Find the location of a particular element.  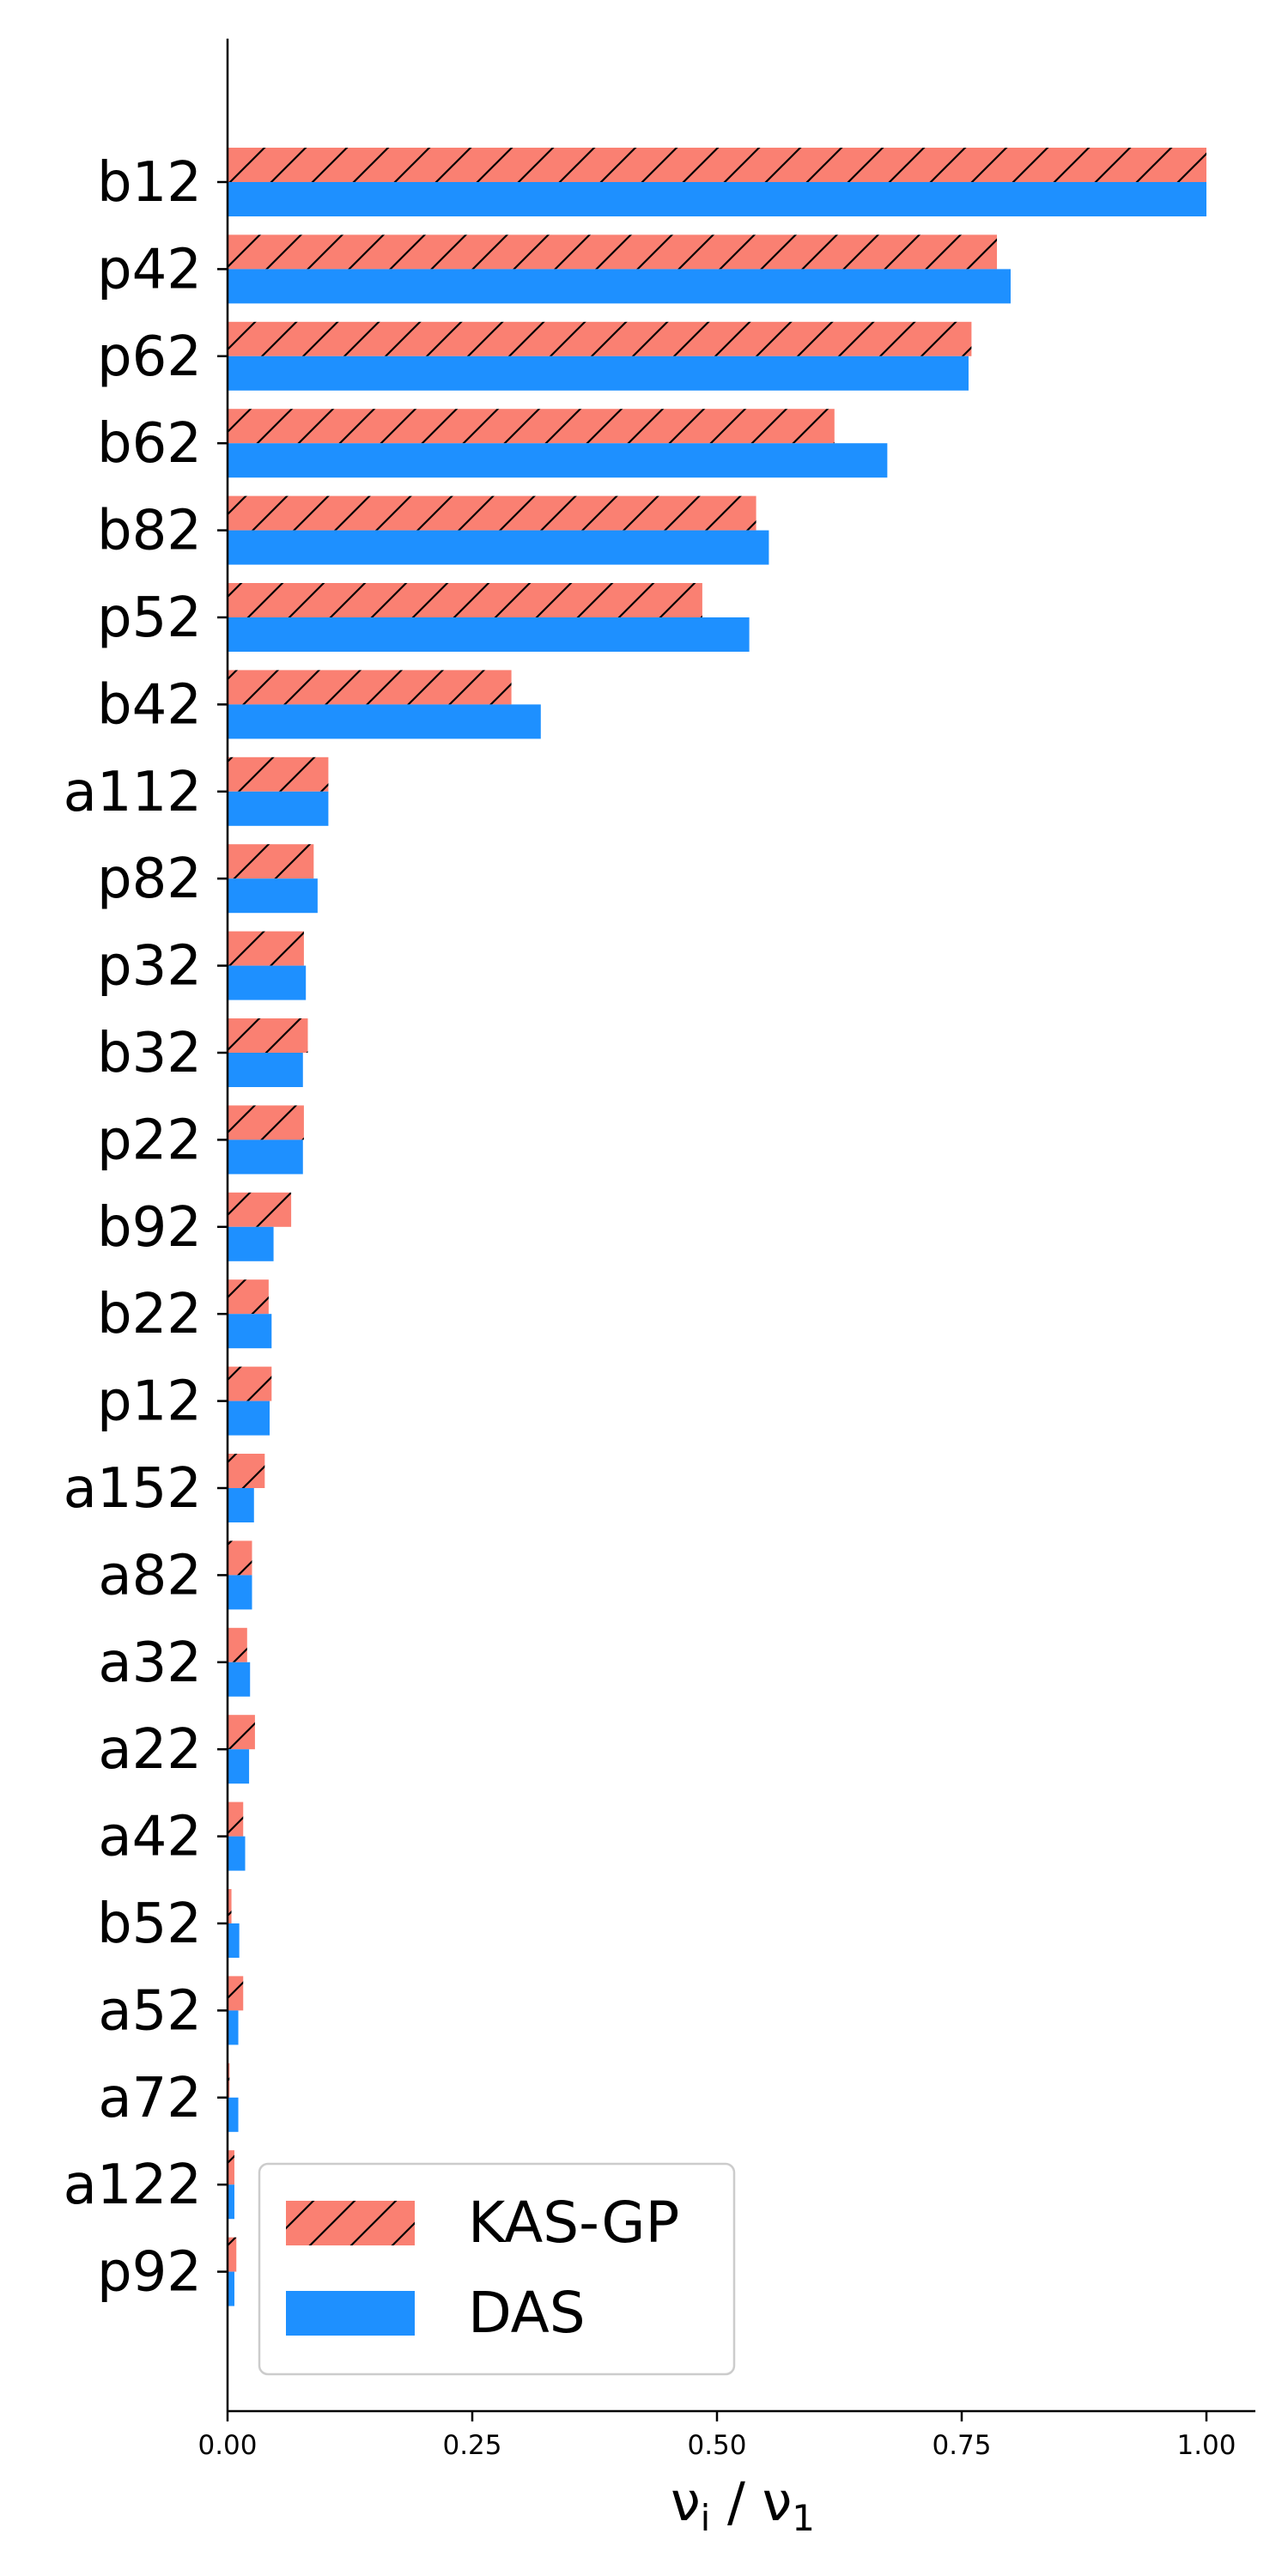

bar-das-p52 is located at coordinates (489, 634).